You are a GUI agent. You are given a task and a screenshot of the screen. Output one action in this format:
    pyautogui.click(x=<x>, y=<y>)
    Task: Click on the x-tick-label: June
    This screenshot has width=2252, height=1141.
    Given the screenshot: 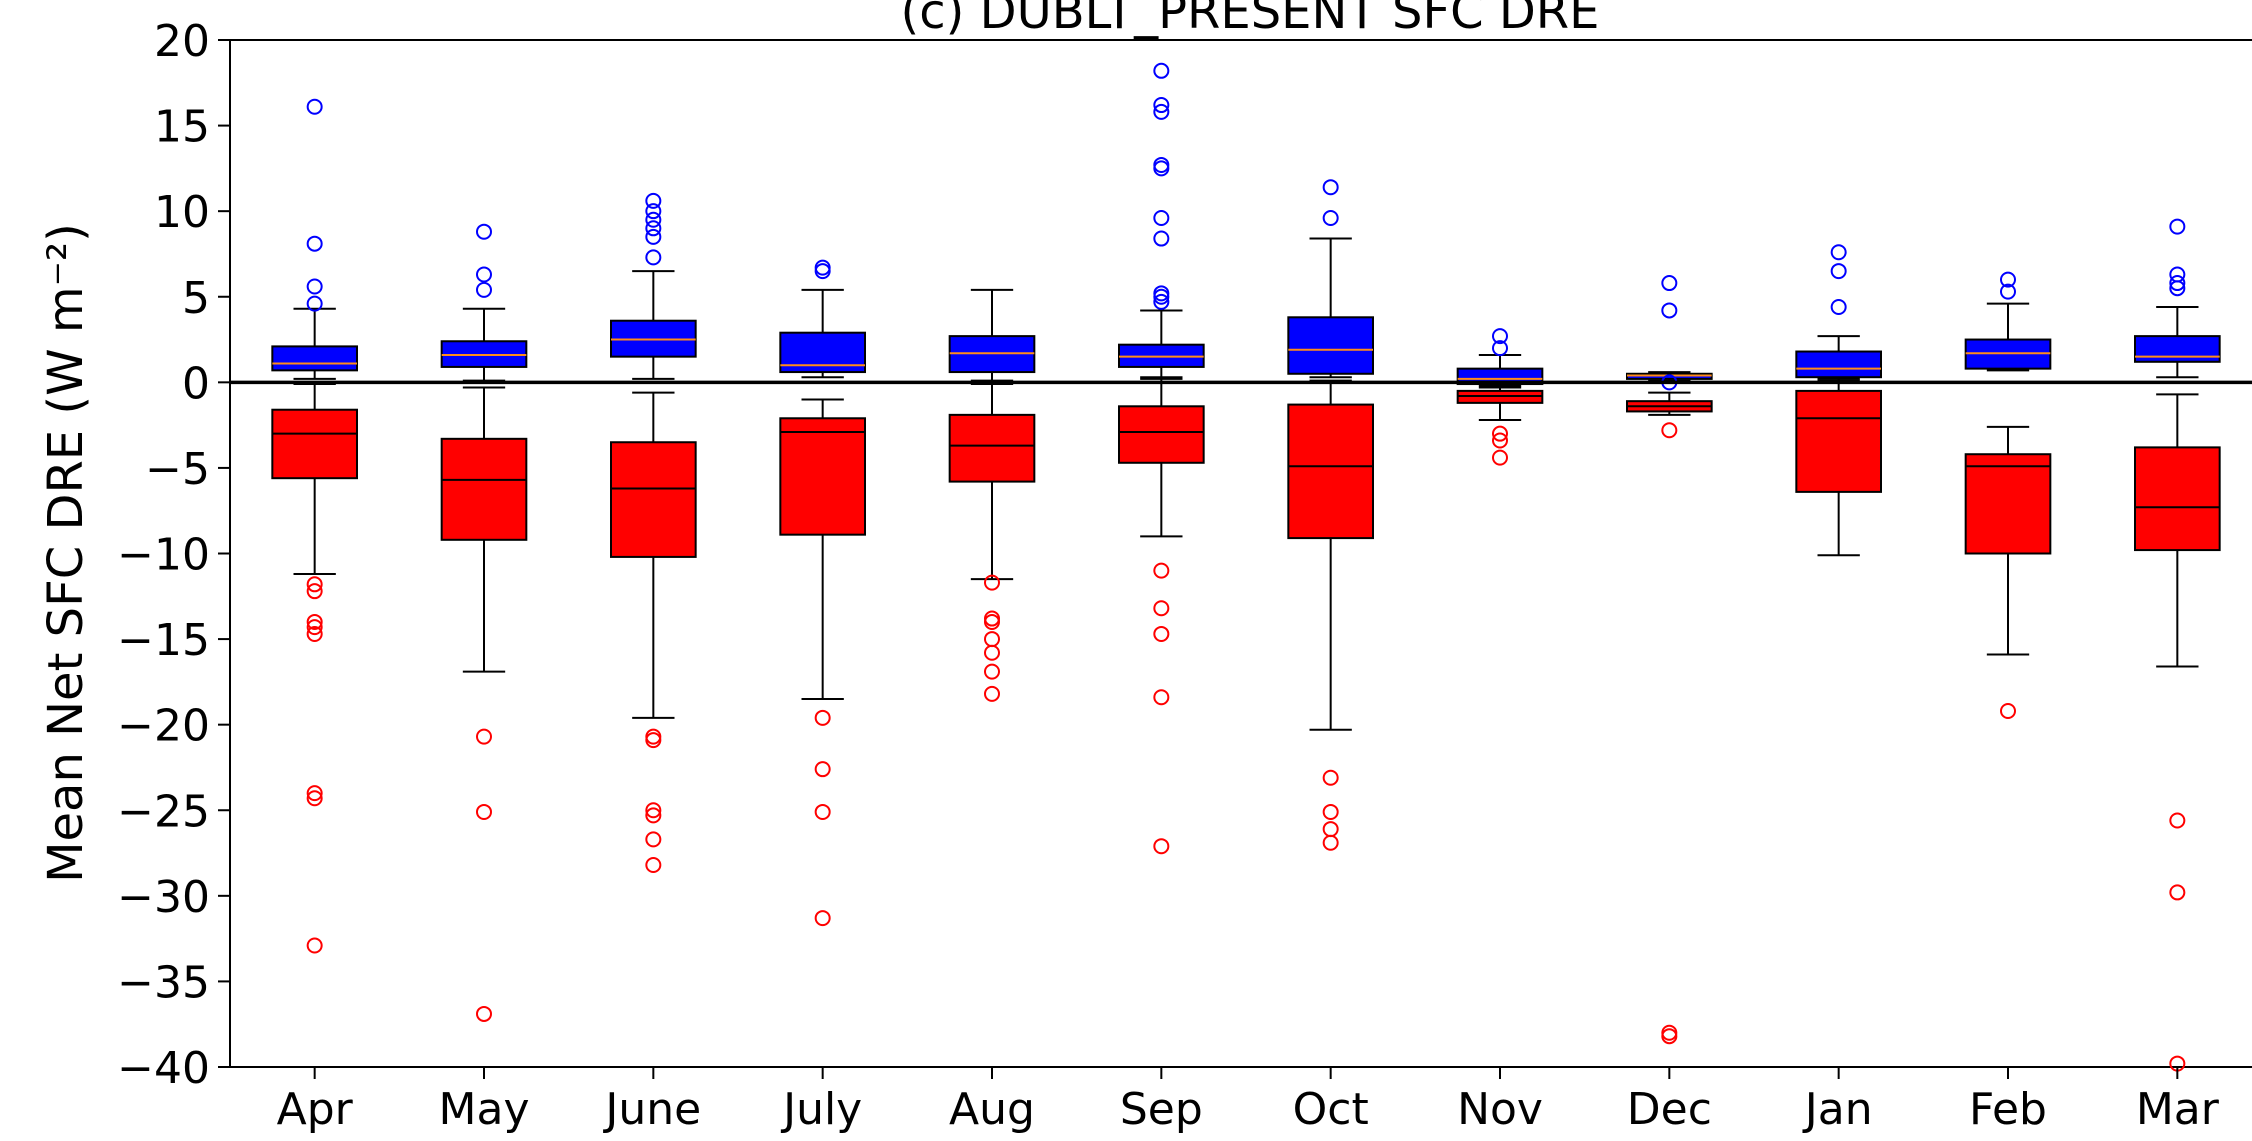 What is the action you would take?
    pyautogui.click(x=651, y=1109)
    